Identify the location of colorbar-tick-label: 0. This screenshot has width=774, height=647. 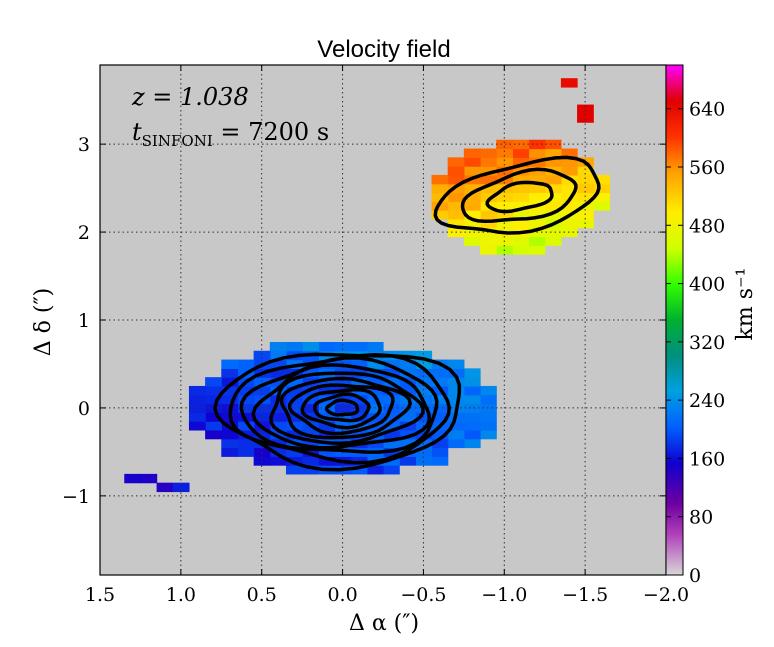
(695, 576).